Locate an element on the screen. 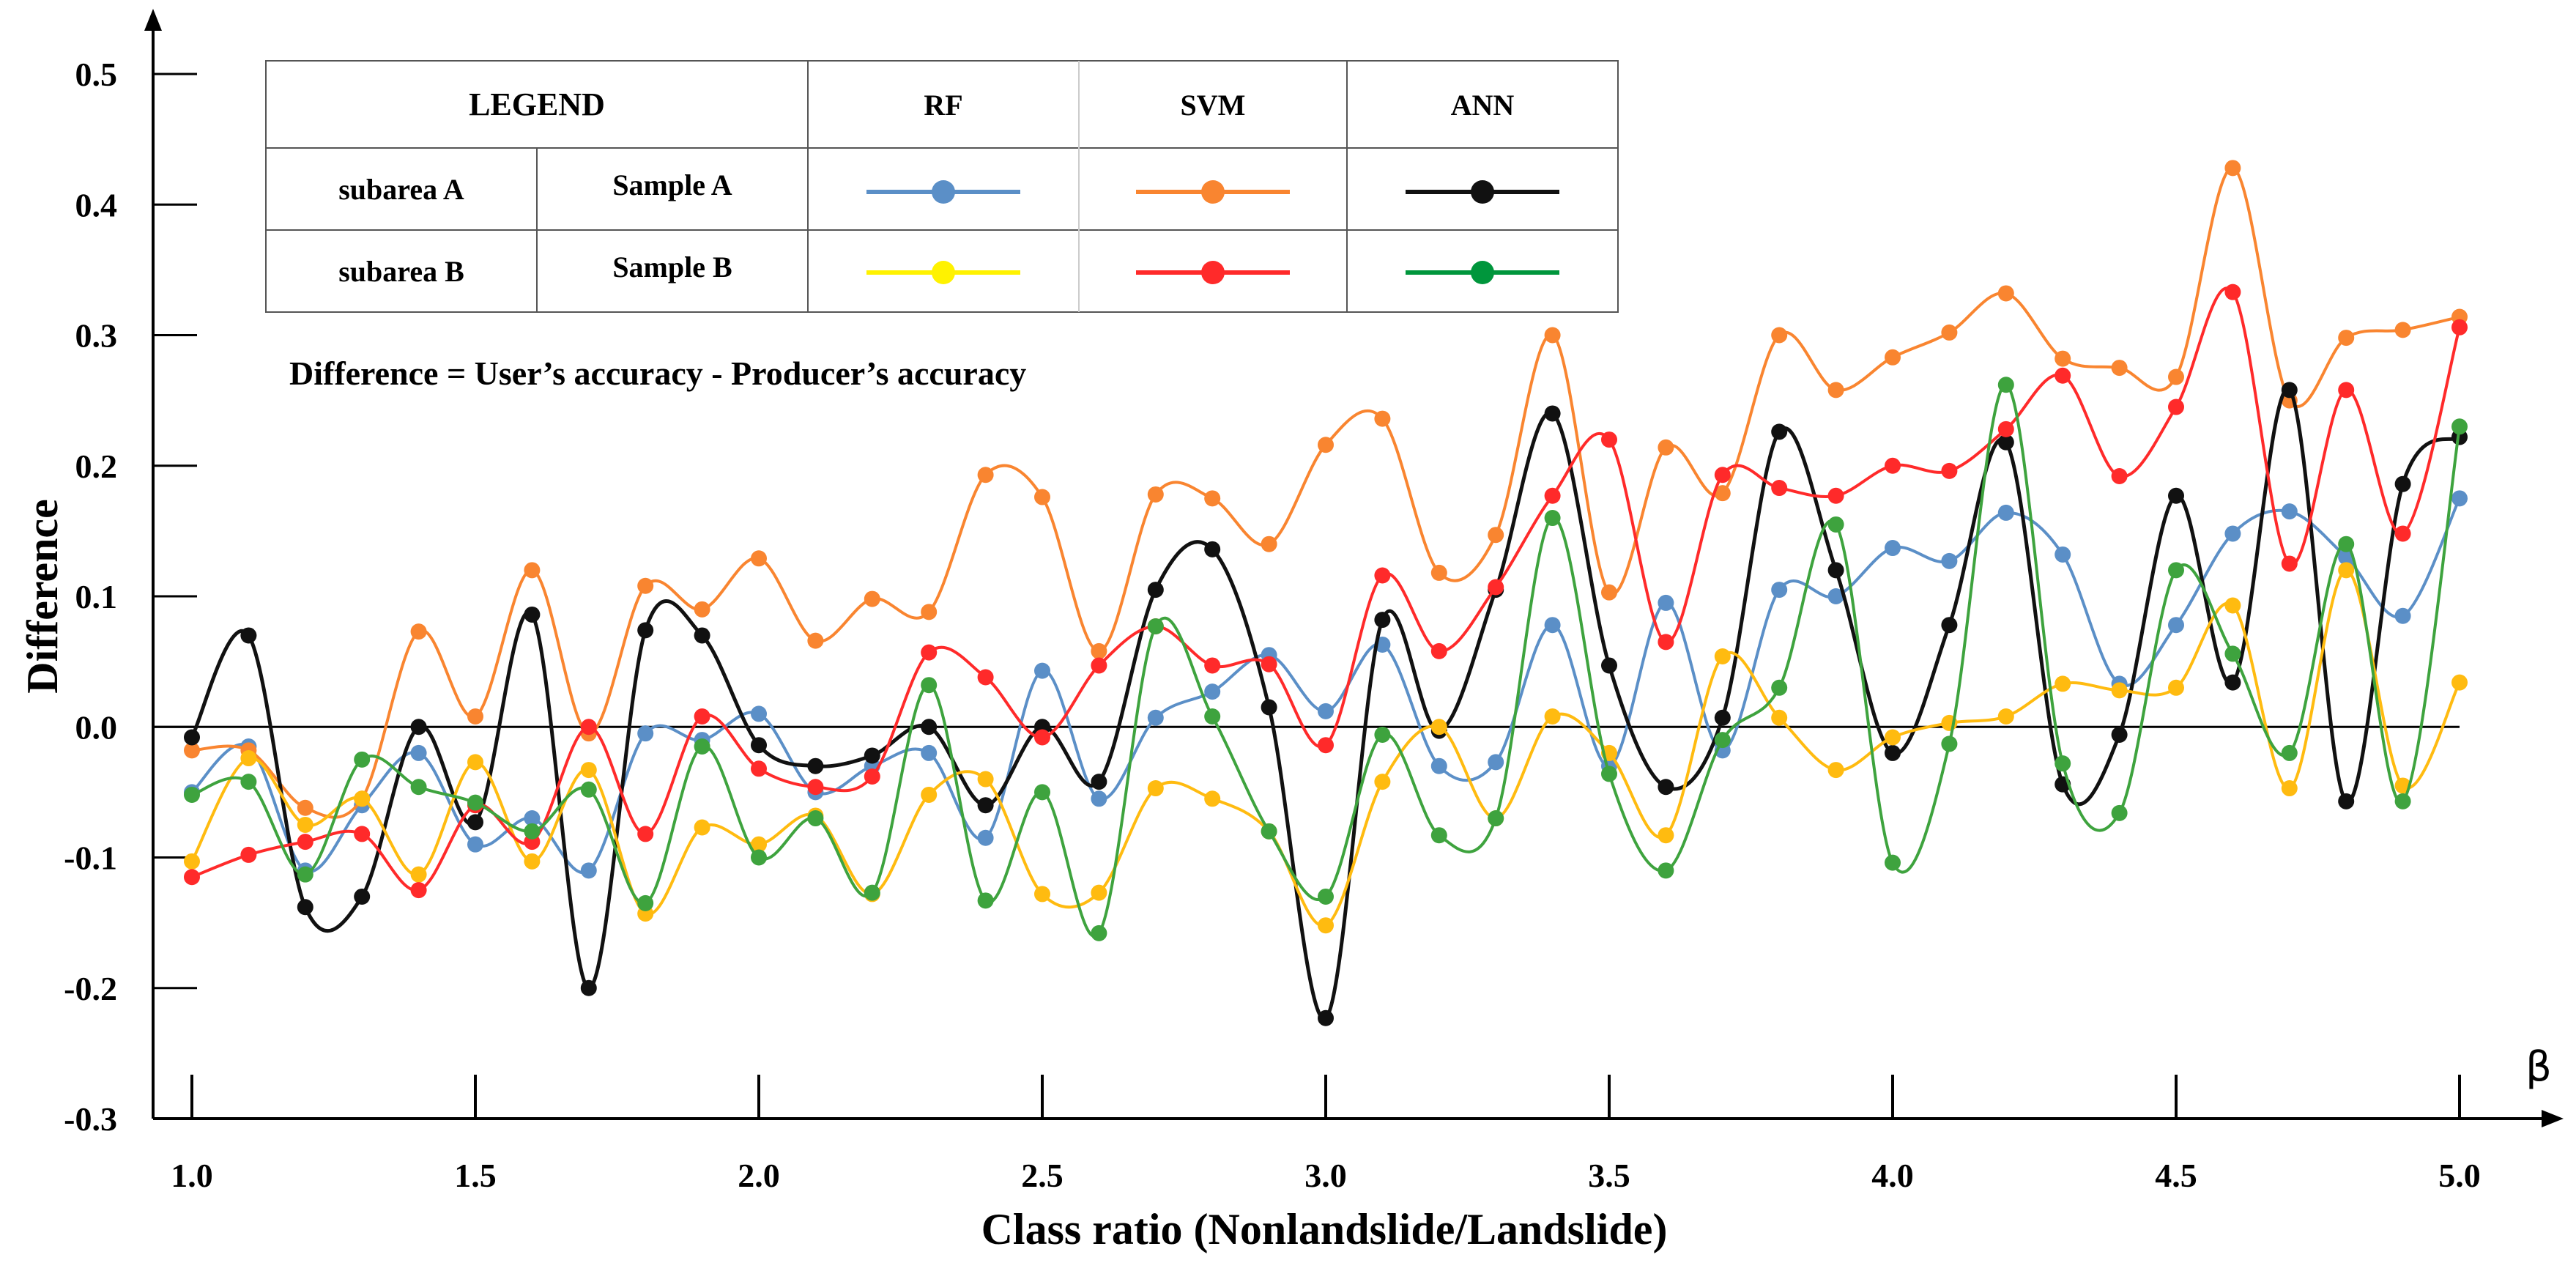 This screenshot has width=2576, height=1271. legend-col-svm: SVM is located at coordinates (1213, 105).